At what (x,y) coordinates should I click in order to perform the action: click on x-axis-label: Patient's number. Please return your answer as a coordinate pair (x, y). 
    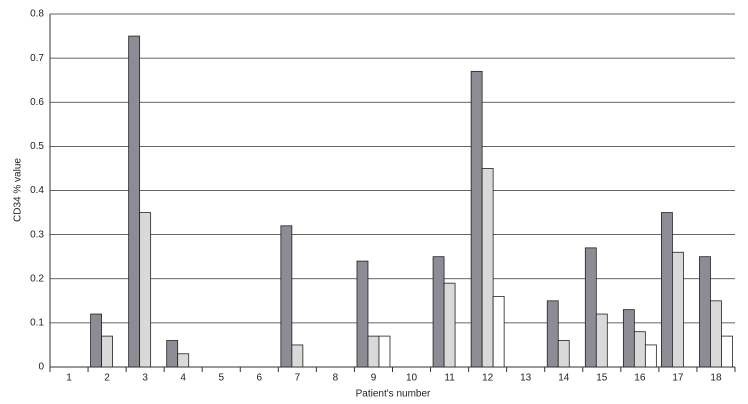
    Looking at the image, I should click on (393, 394).